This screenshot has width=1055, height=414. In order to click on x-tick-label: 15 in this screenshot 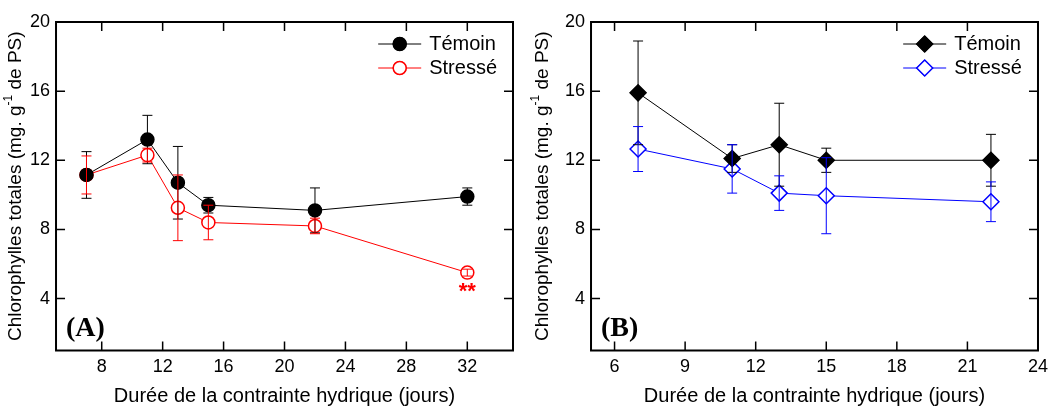, I will do `click(826, 366)`.